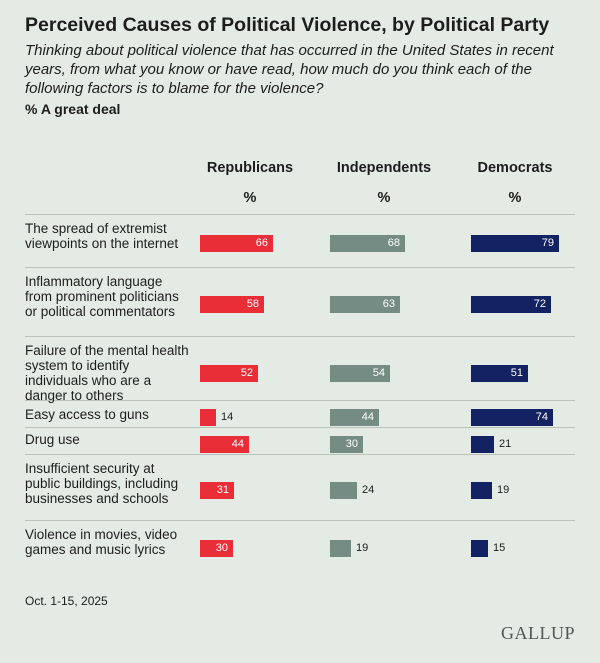 This screenshot has height=663, width=600. What do you see at coordinates (516, 373) in the screenshot?
I see `data-label: 51` at bounding box center [516, 373].